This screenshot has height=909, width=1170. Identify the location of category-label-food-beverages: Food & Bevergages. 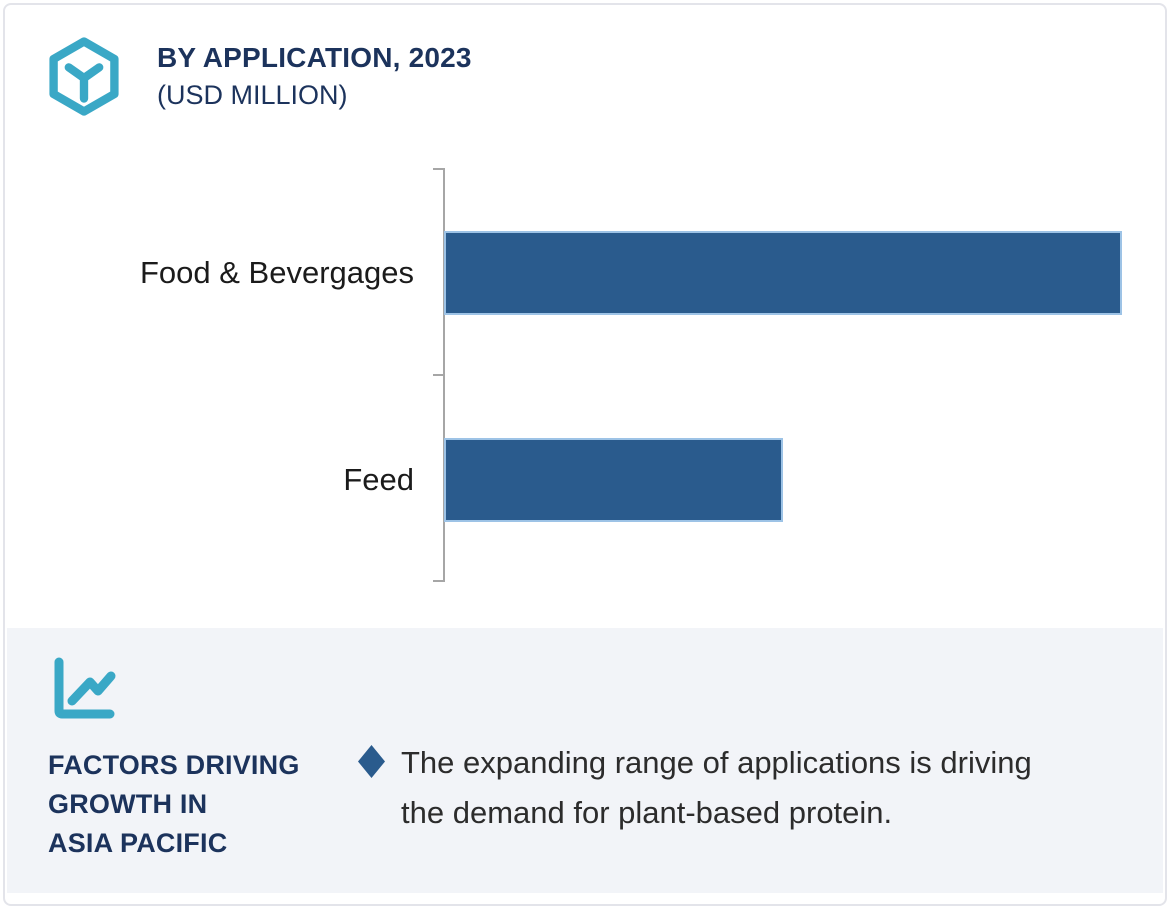
(276, 272).